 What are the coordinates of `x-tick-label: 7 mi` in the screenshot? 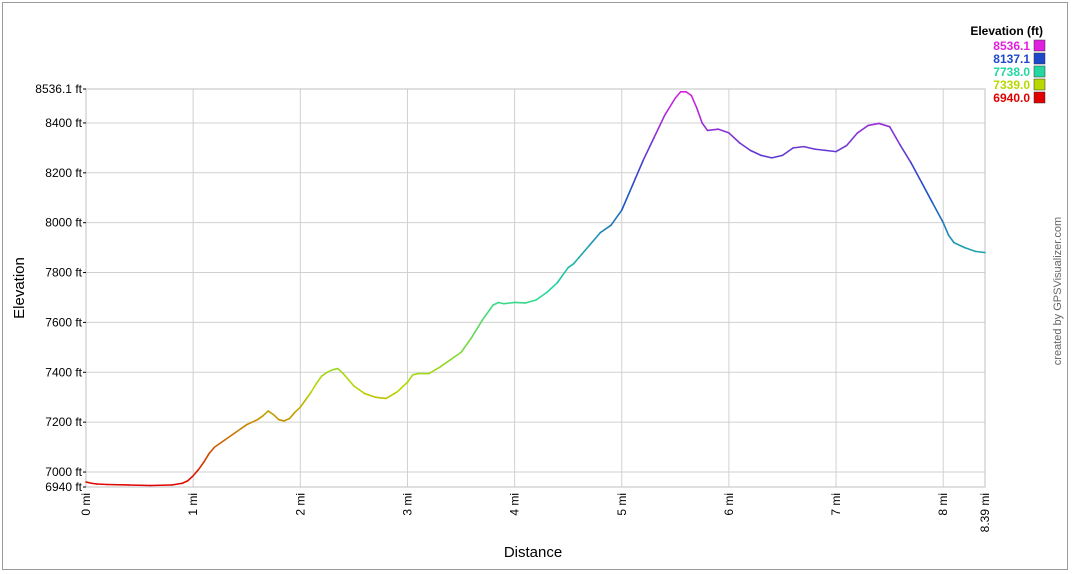 It's located at (836, 504).